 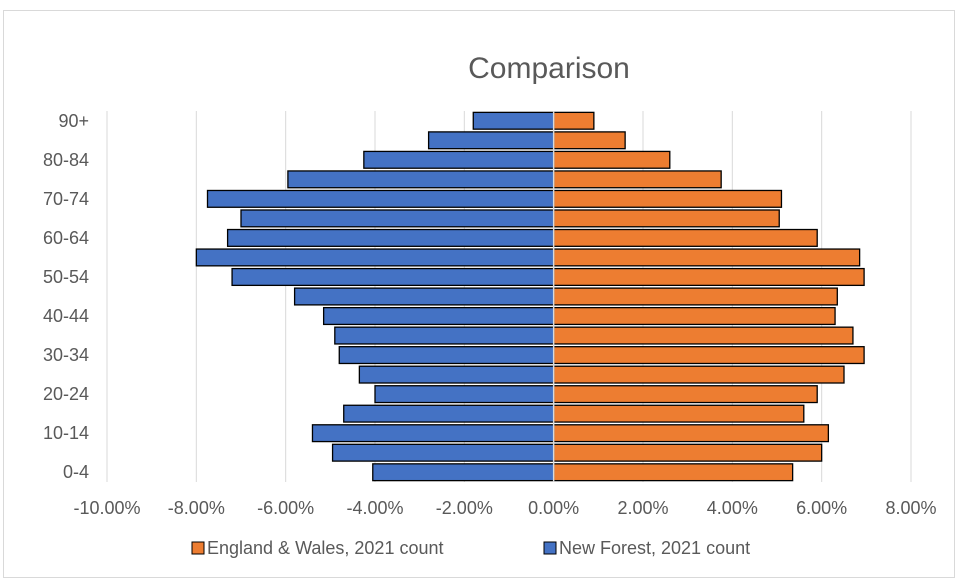 I want to click on y-tick-label: 30-34, so click(x=66, y=355).